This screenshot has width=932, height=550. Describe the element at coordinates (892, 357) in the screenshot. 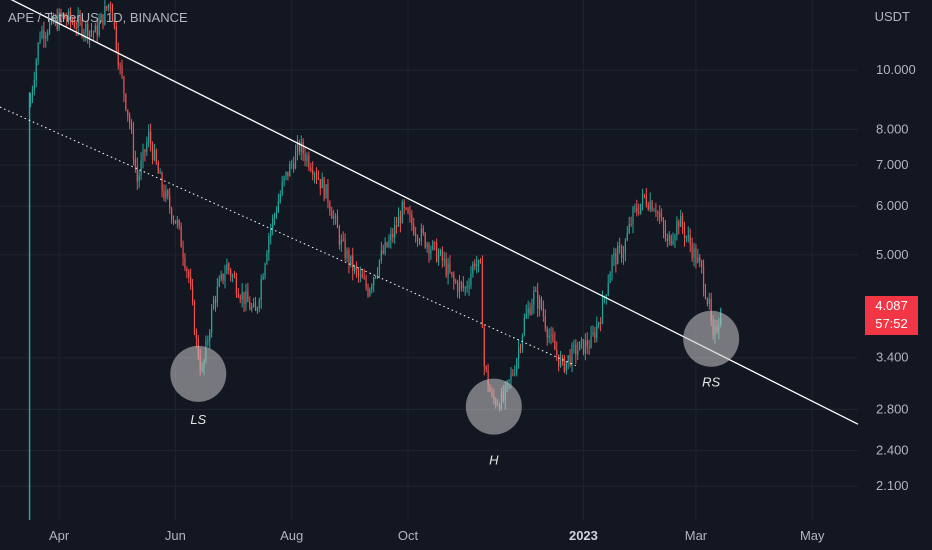

I see `y-tick-label: 3.400` at that location.